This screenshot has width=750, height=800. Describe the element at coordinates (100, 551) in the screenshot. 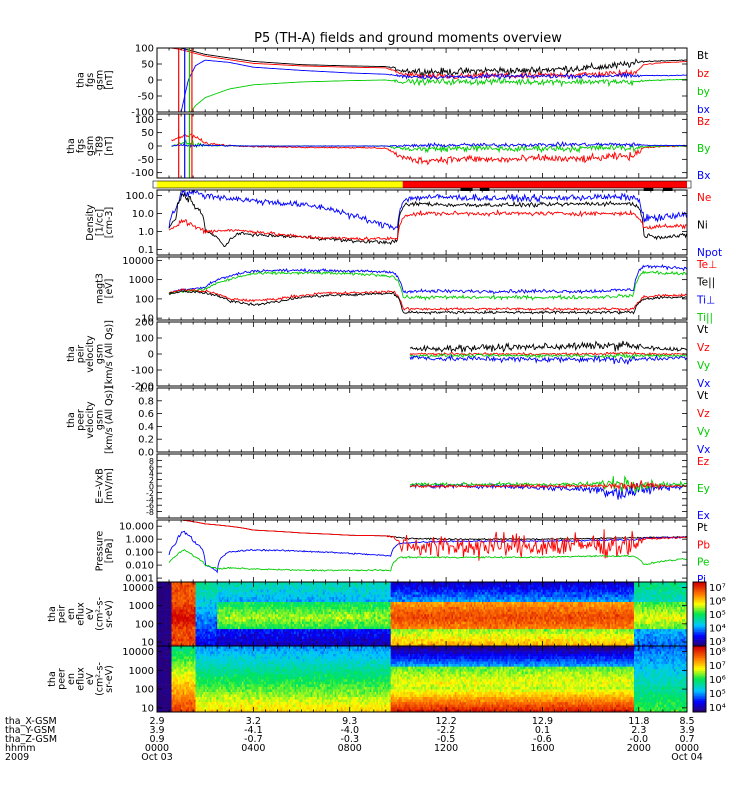

I see `y-axis-label: Pressure` at that location.